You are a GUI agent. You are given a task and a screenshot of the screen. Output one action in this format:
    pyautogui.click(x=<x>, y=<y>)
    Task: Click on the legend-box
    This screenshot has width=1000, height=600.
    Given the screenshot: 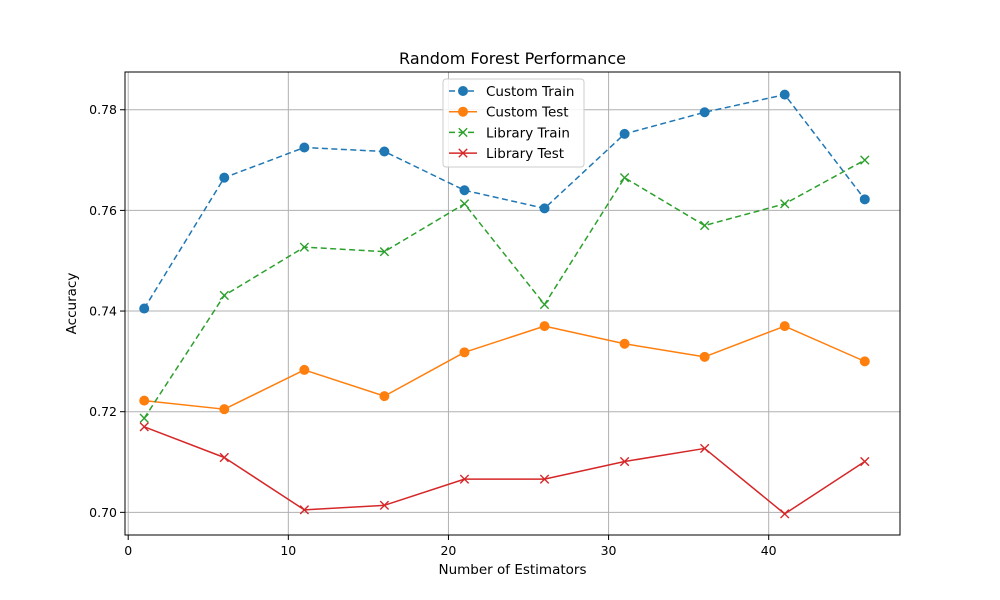 What is the action you would take?
    pyautogui.click(x=513, y=123)
    